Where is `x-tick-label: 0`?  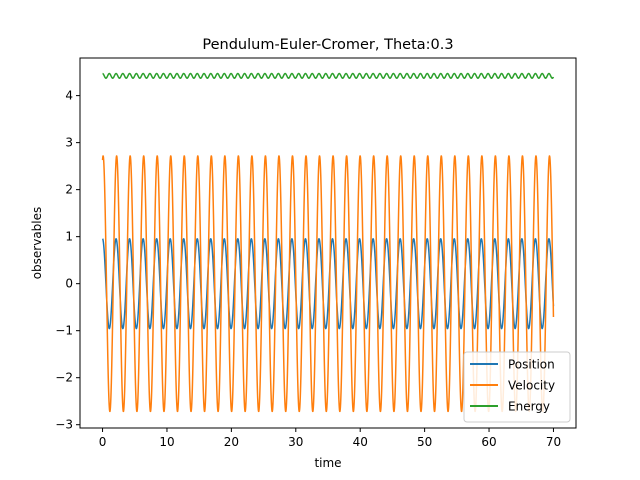
x-tick-label: 0 is located at coordinates (103, 442).